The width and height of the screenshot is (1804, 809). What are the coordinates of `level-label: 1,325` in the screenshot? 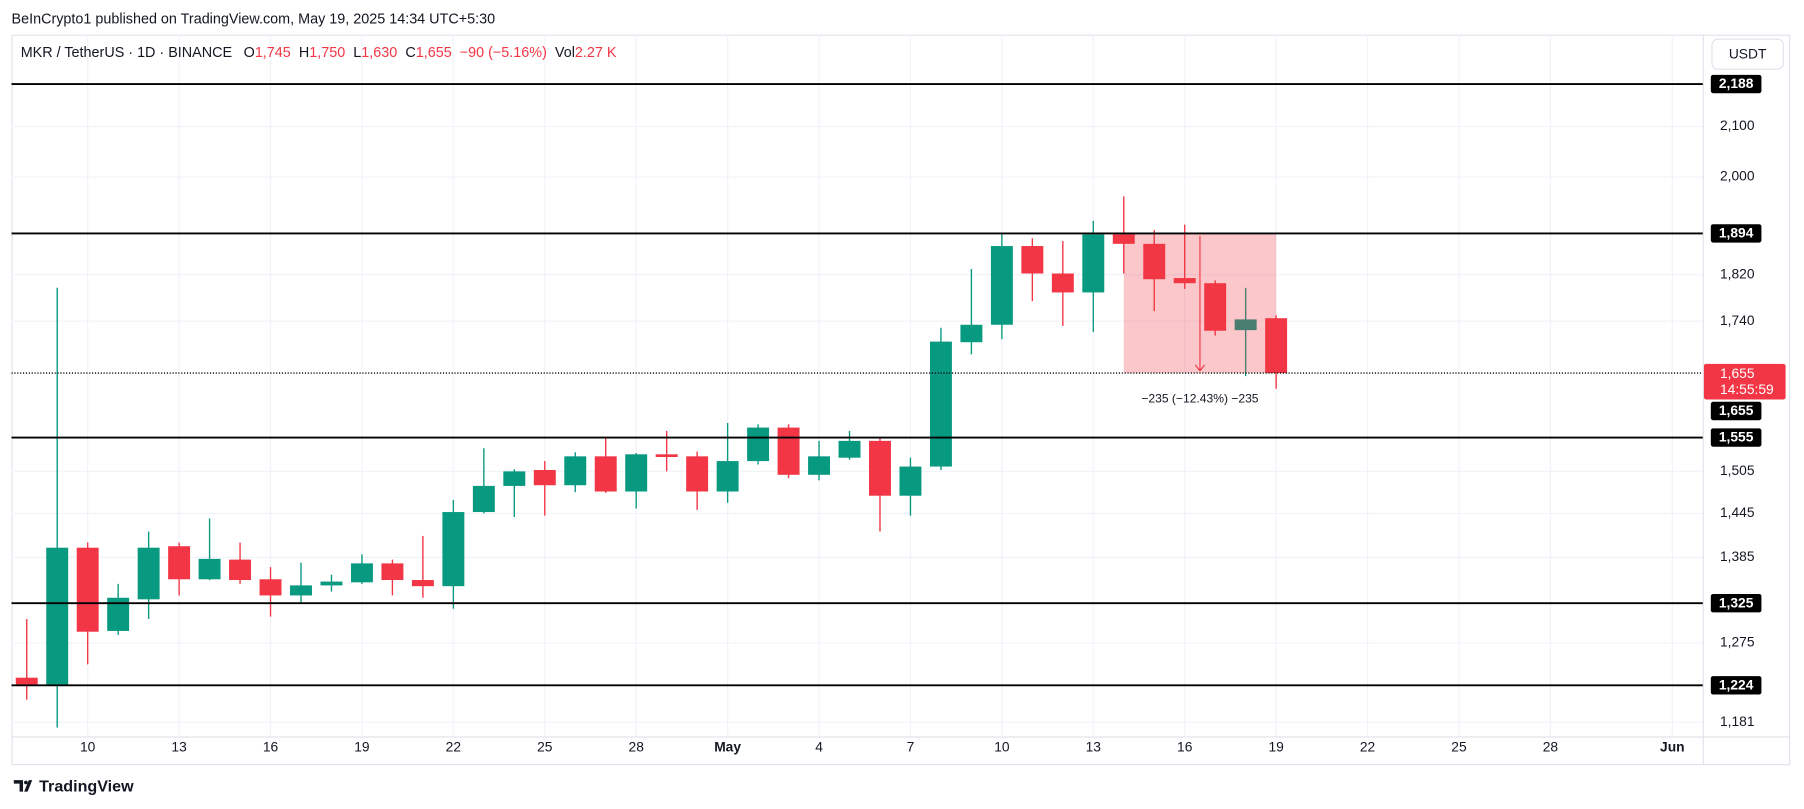 It's located at (1736, 602).